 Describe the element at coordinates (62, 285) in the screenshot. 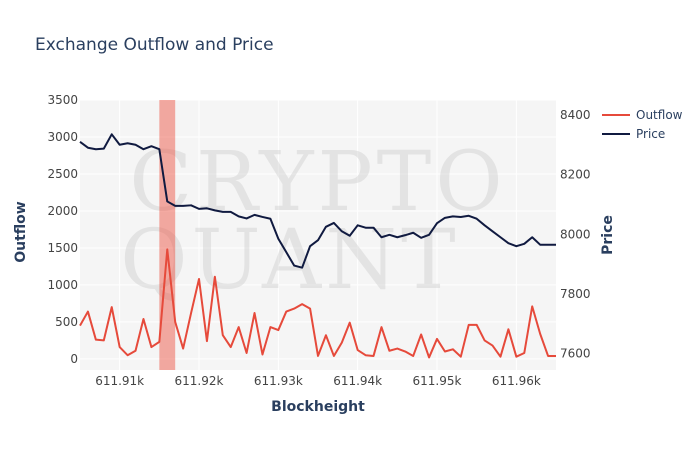

I see `y-left-tick-label: 1000` at that location.